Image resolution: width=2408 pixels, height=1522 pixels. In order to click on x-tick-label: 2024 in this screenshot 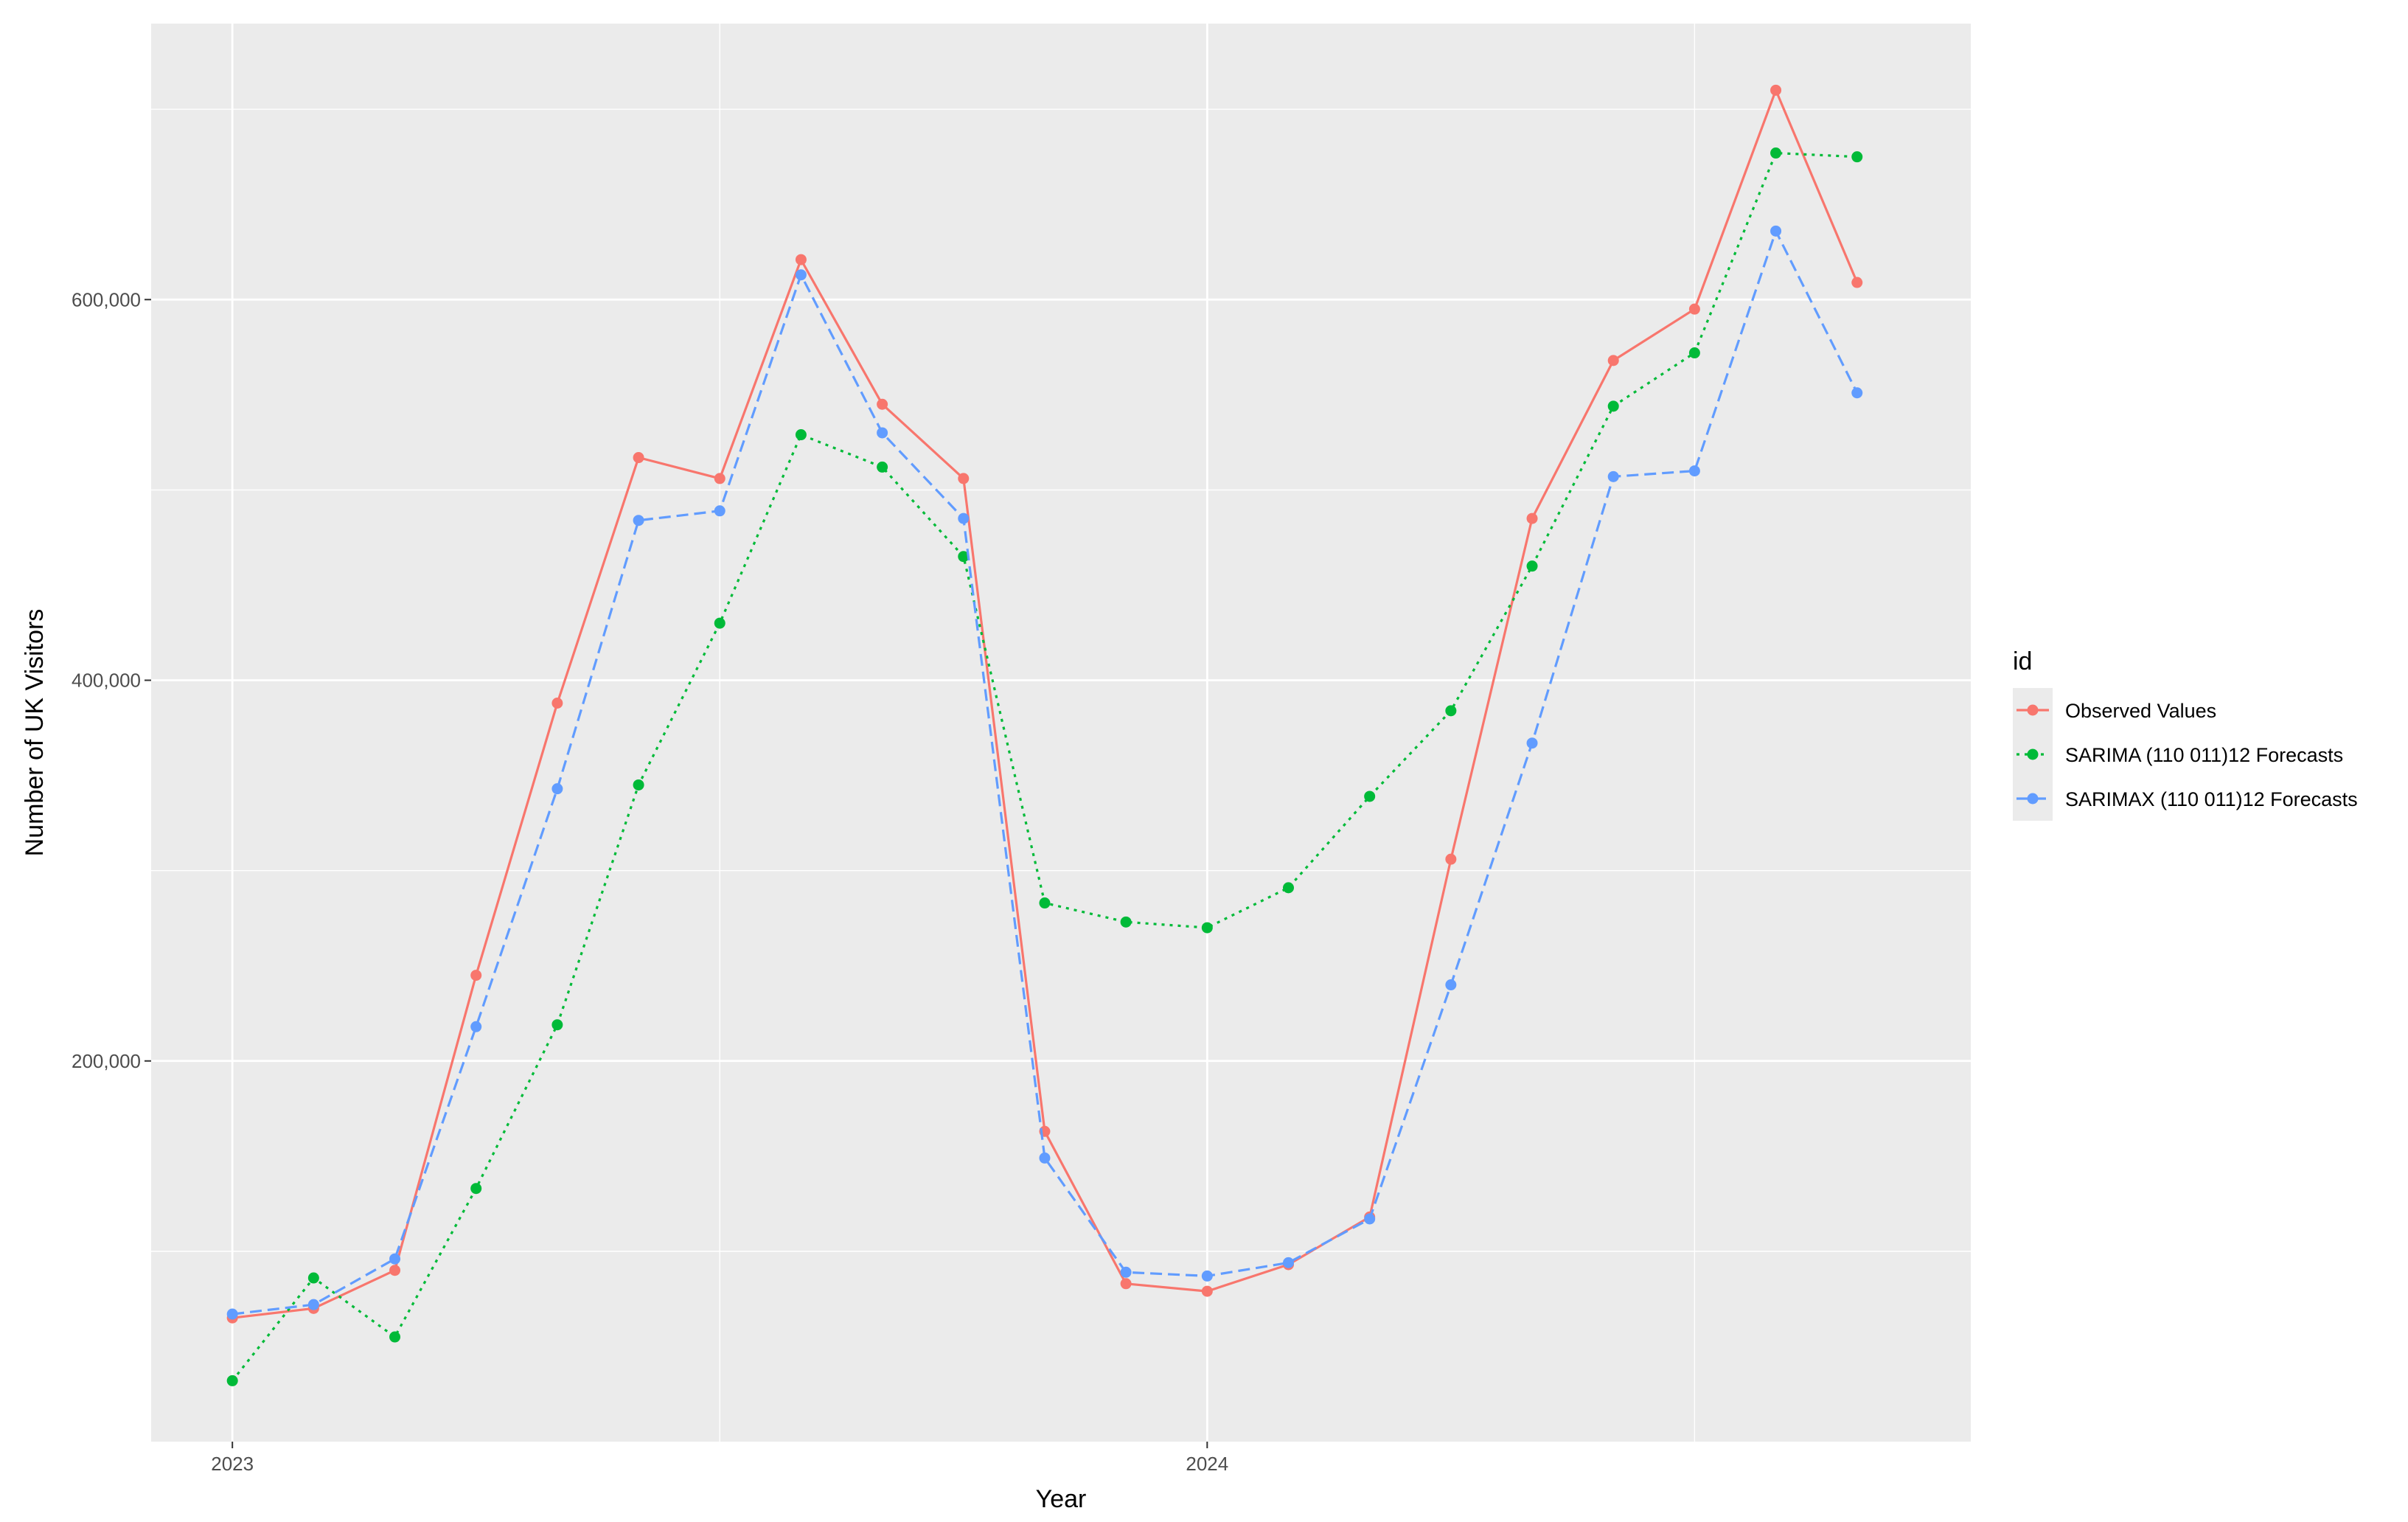, I will do `click(1207, 1464)`.